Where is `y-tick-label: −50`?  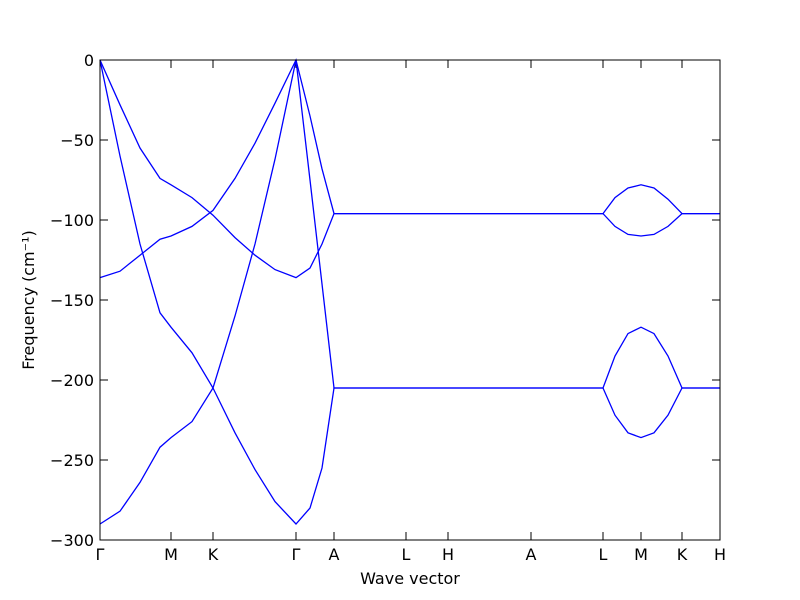 y-tick-label: −50 is located at coordinates (77, 140).